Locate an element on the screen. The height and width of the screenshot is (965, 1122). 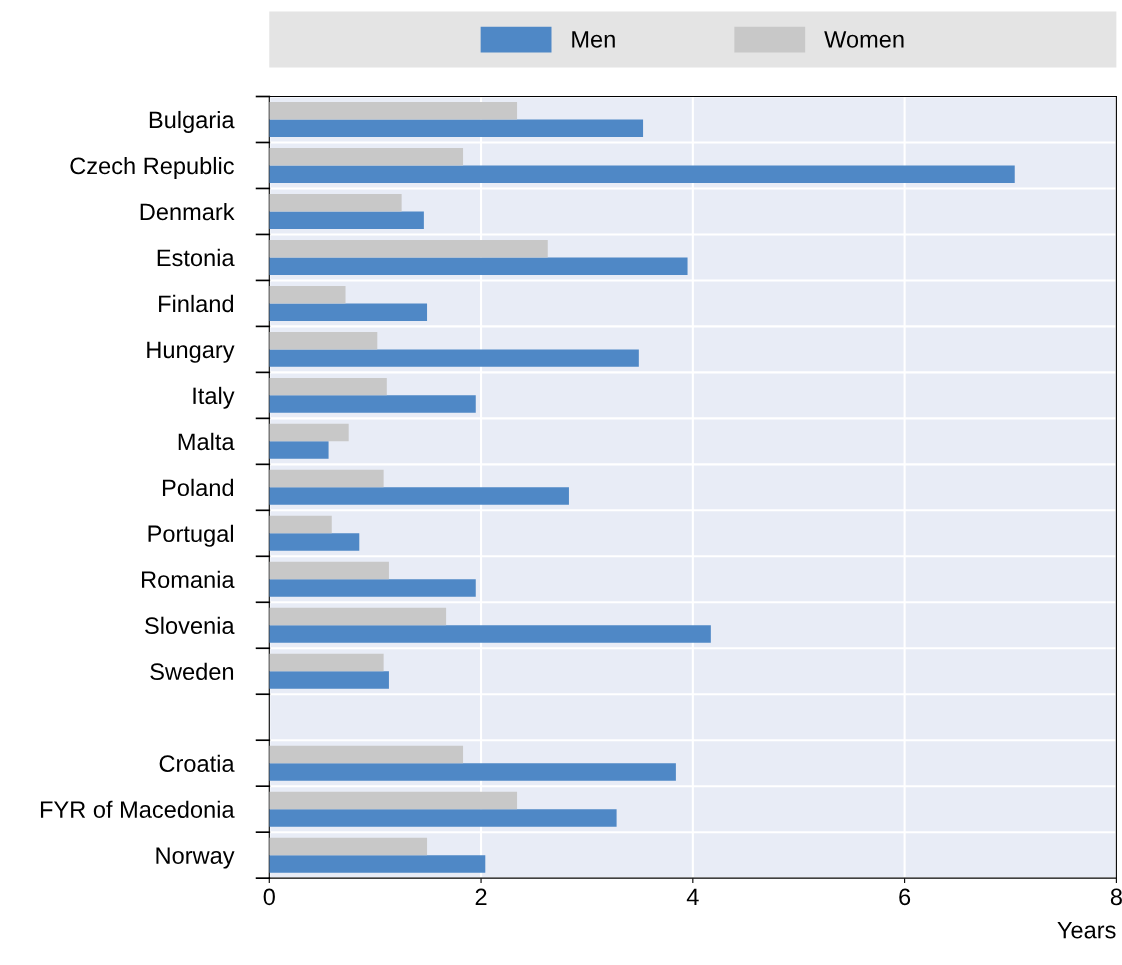
y-tick-label: Slovenia is located at coordinates (190, 625).